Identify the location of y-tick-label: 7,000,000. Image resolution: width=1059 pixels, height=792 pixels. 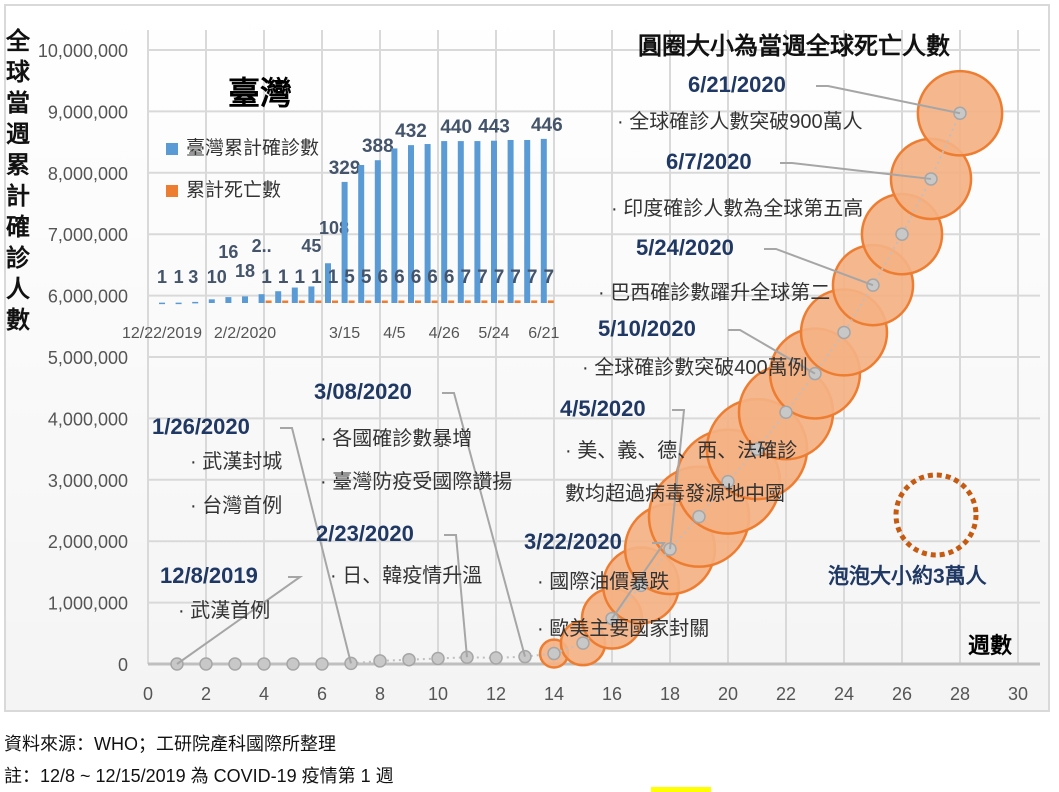
(88, 235).